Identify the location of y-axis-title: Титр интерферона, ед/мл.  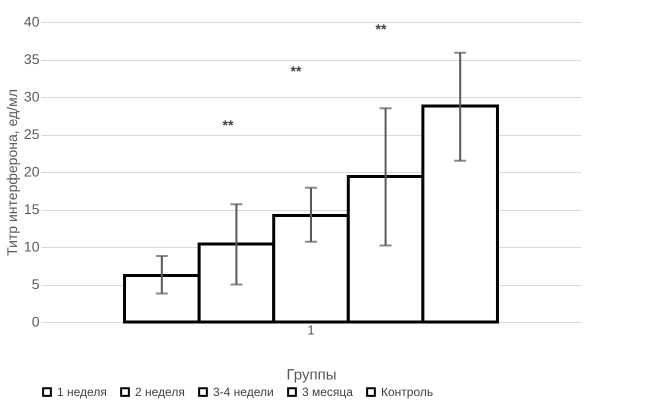
(12, 172).